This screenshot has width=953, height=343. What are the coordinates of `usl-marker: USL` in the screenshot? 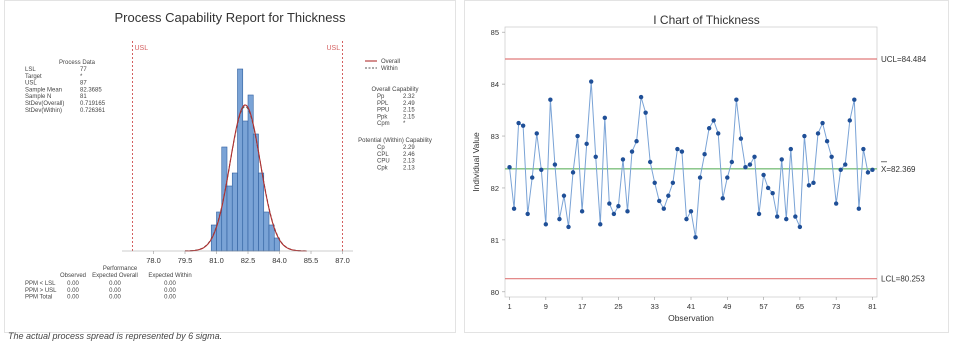 It's located at (334, 48).